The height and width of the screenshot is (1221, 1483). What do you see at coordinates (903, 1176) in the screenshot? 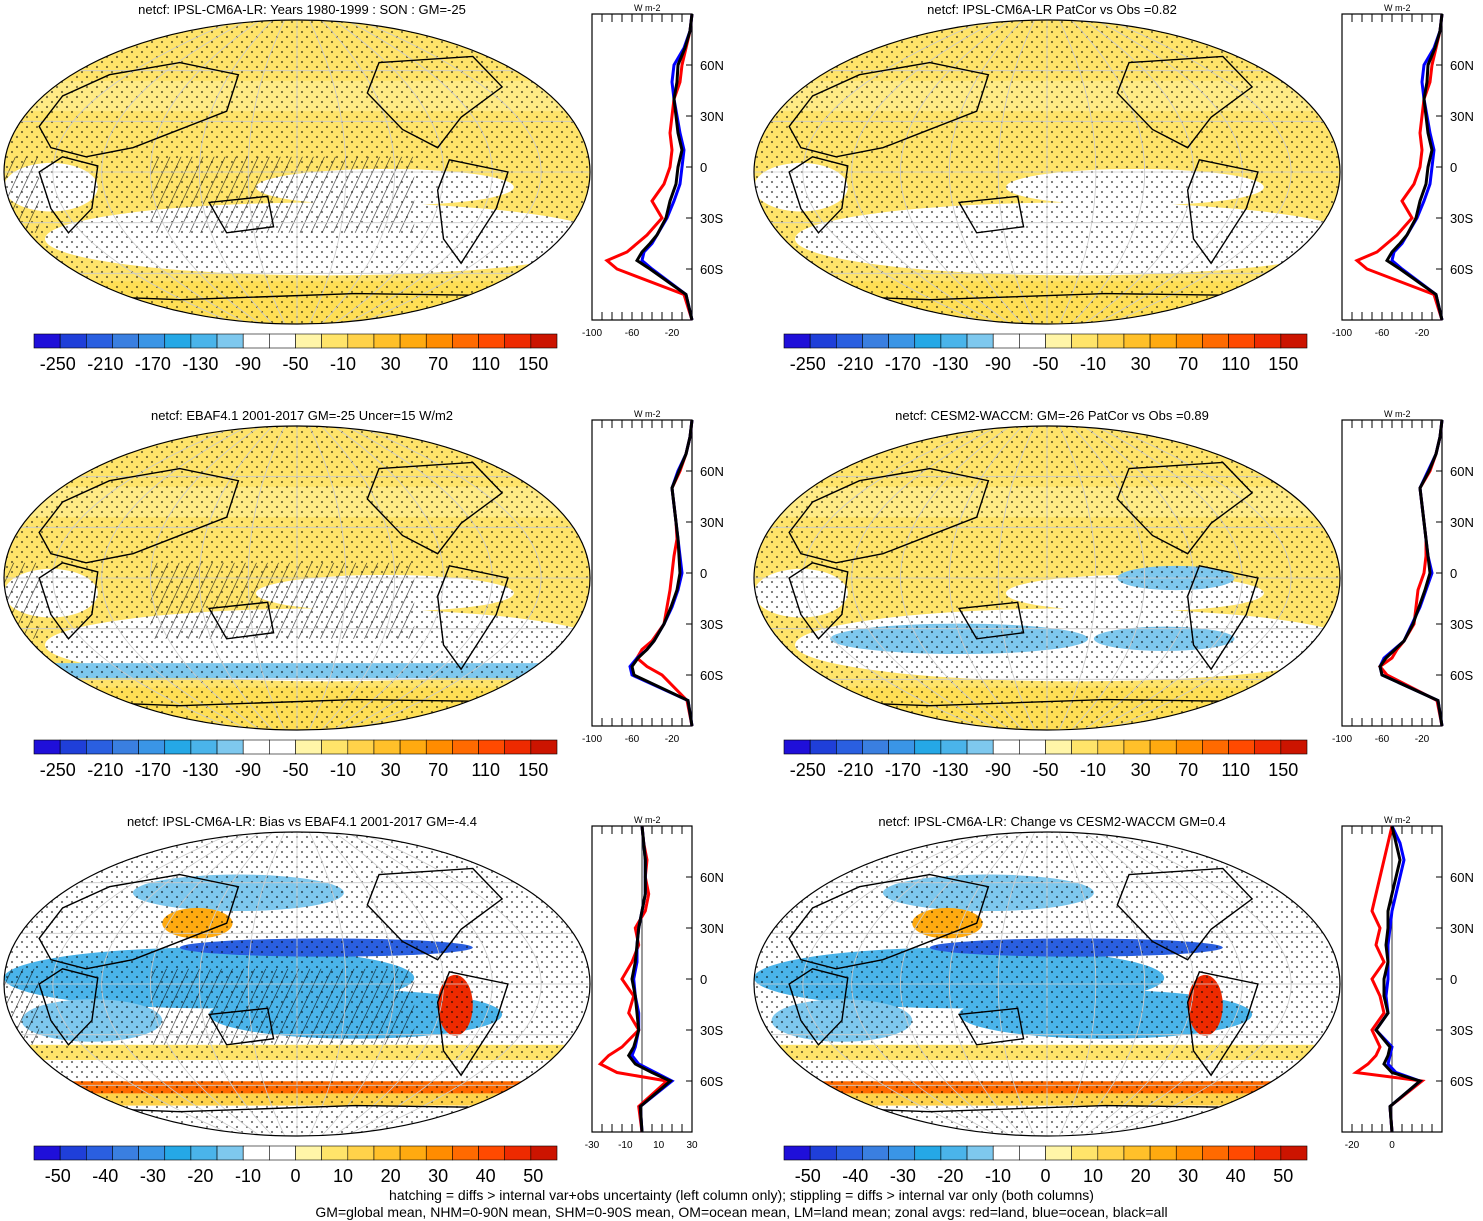
I see `colorbar-tick-label: -30` at bounding box center [903, 1176].